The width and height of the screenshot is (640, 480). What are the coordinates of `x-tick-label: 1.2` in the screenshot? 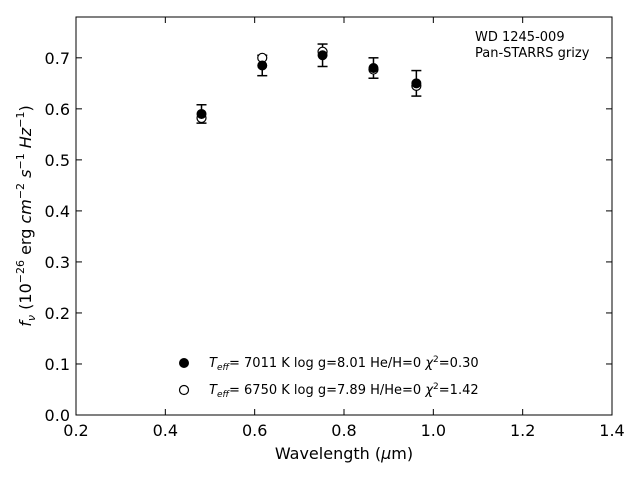 It's located at (522, 430).